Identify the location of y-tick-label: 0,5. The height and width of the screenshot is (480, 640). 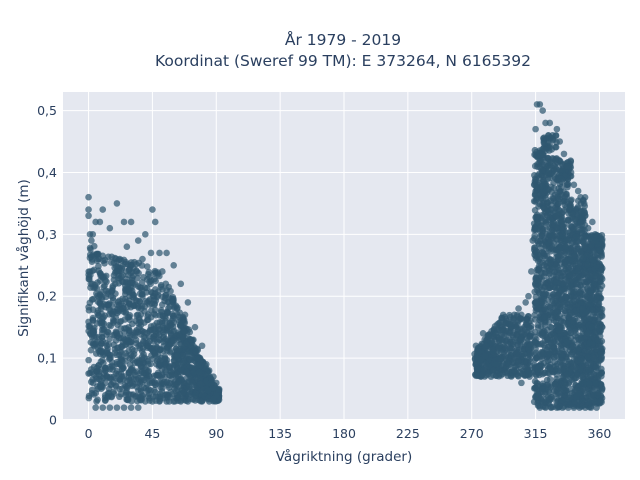
(47, 110).